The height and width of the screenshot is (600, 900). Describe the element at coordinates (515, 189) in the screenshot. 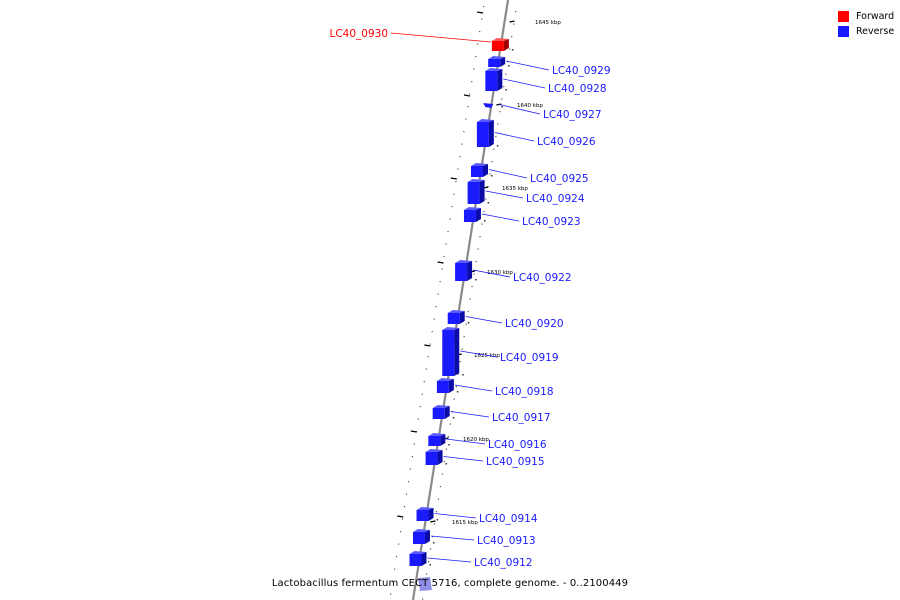

I see `scale-tick-label: 1635 kbp` at that location.